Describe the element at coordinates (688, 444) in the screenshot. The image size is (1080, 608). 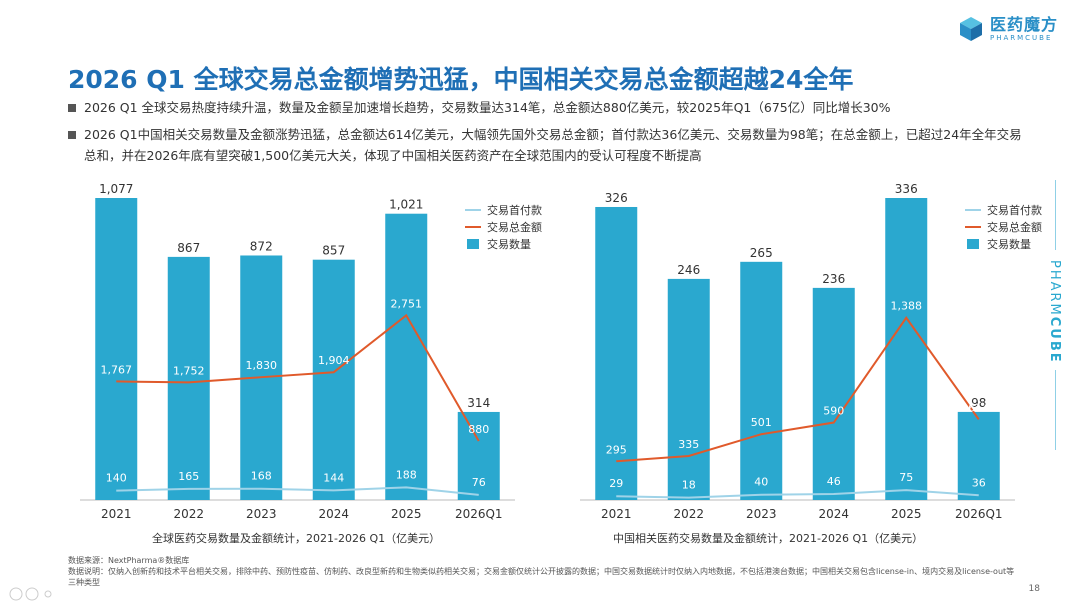
I see `total-amount-label: 335` at that location.